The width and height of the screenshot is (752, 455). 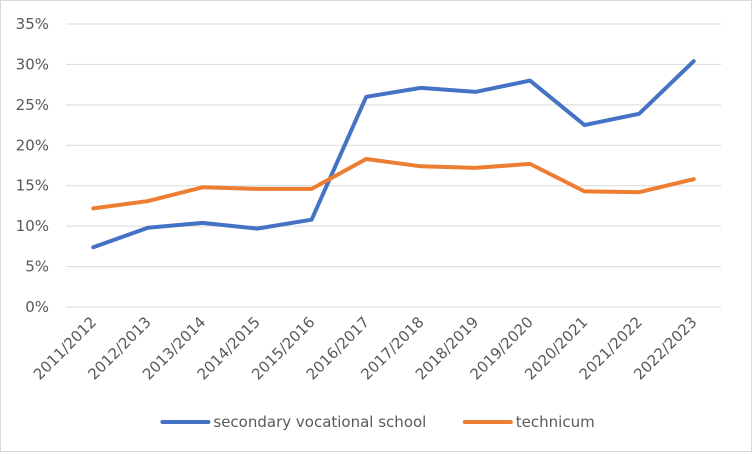 What do you see at coordinates (319, 422) in the screenshot?
I see `legend-label: secondary vocational school` at bounding box center [319, 422].